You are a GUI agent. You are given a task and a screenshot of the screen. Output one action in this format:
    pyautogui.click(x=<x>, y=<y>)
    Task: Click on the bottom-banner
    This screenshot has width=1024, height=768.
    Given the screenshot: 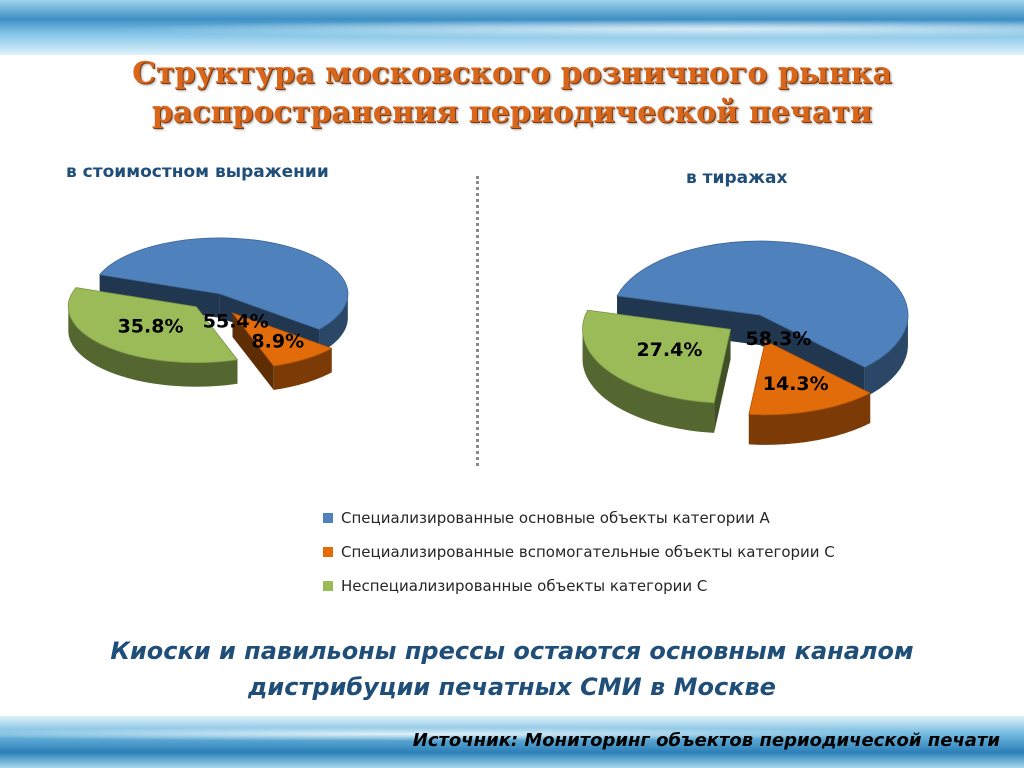 What is the action you would take?
    pyautogui.click(x=512, y=742)
    